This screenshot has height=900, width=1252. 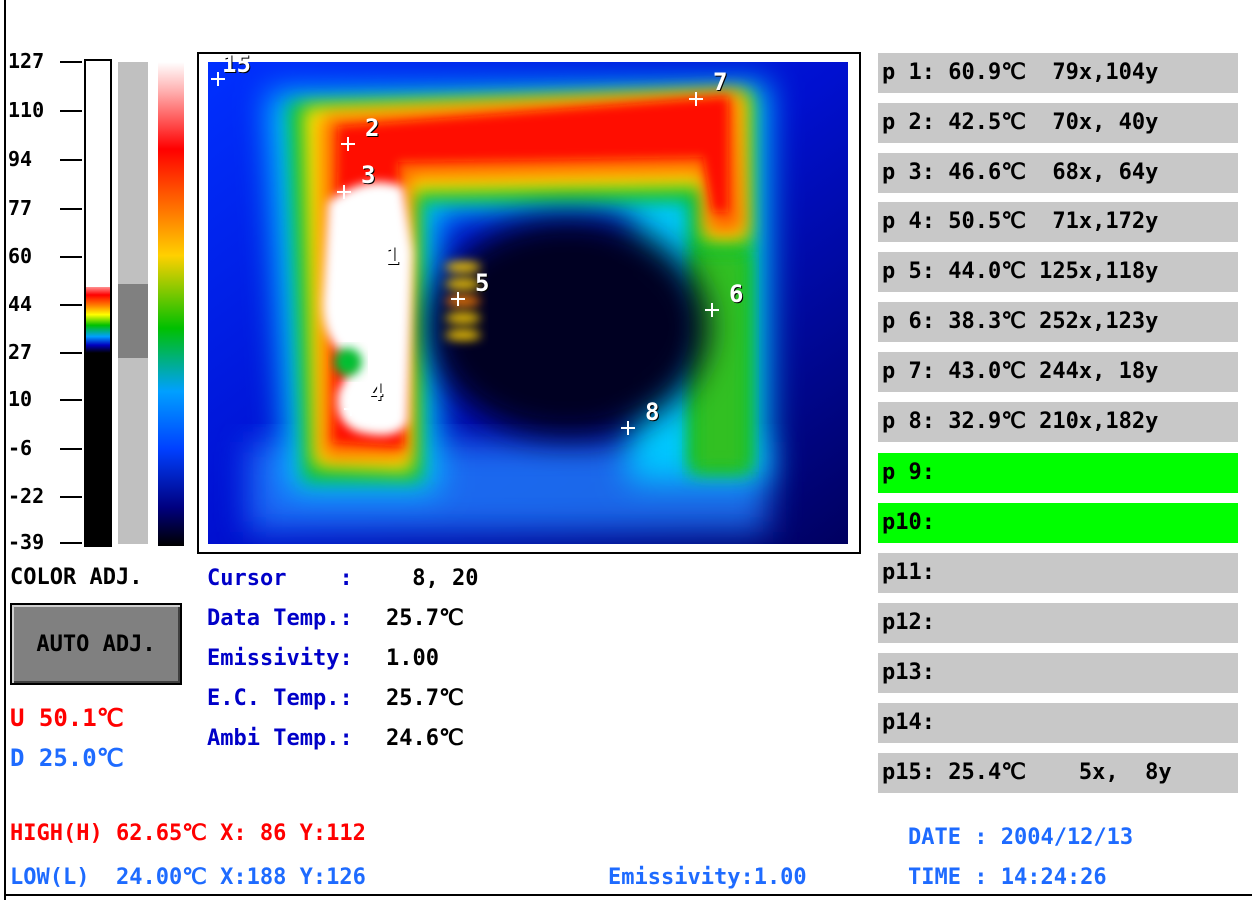 I want to click on point-row-9: p 9:, so click(x=1058, y=473).